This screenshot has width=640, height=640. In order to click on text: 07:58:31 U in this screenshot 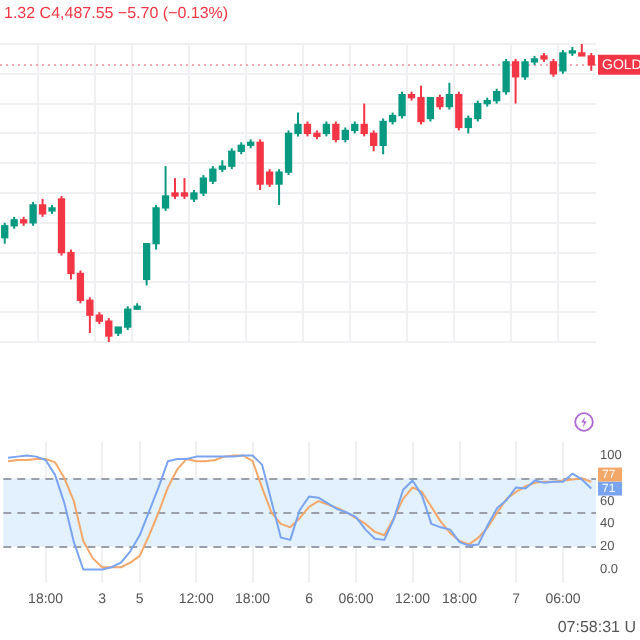, I will do `click(597, 627)`.